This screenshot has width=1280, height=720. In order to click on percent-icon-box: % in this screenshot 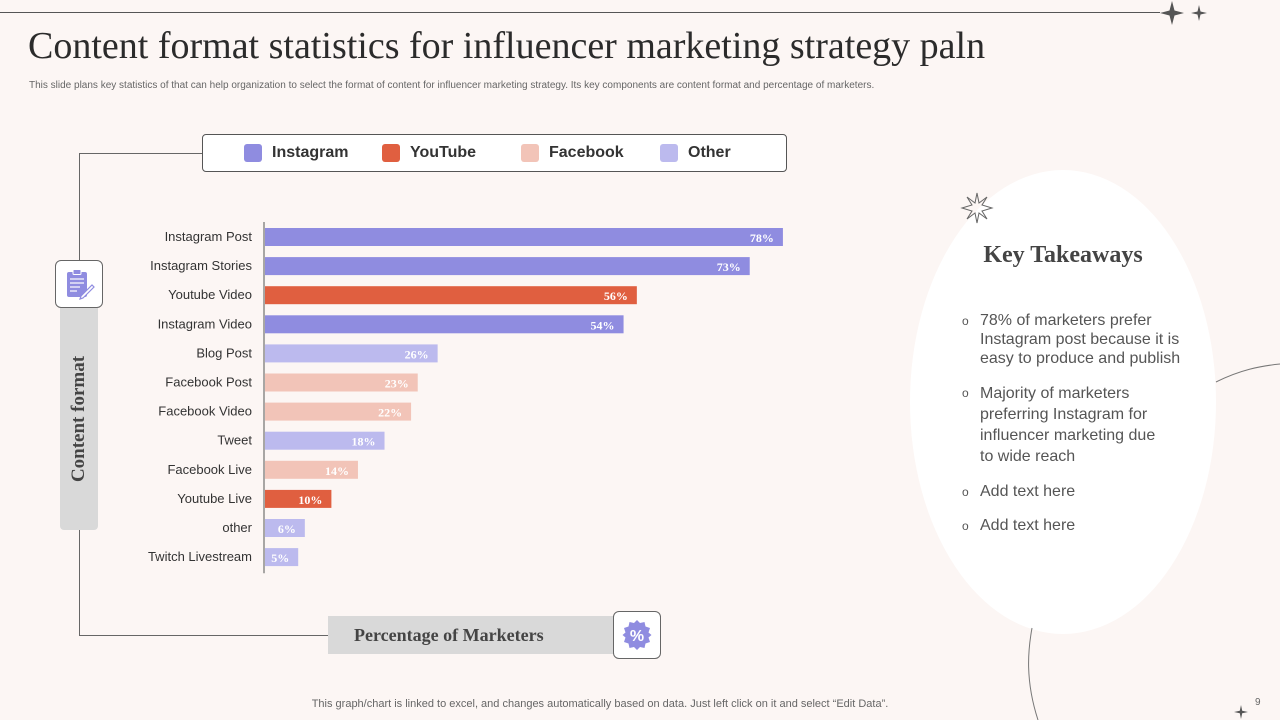, I will do `click(637, 635)`.